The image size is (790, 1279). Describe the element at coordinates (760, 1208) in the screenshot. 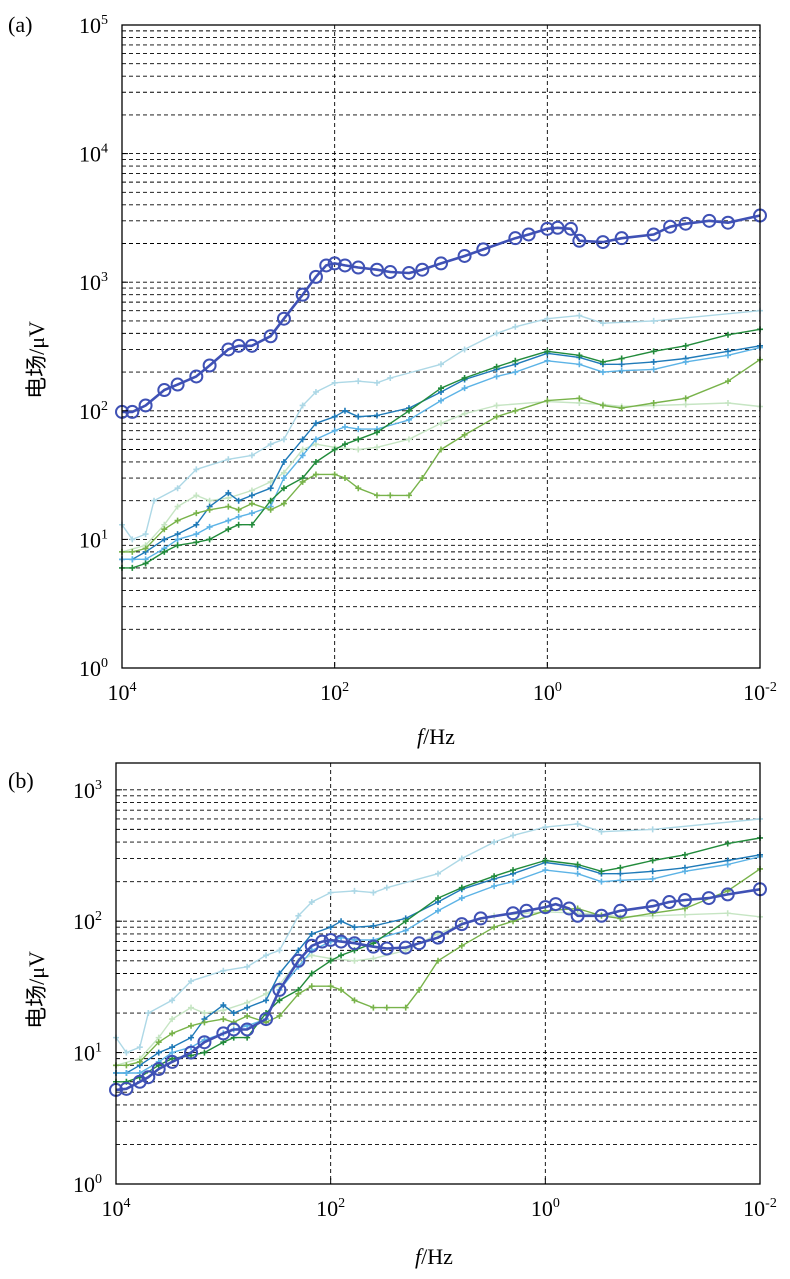

I see `panel-b-xtick-label: 10⁻²` at that location.